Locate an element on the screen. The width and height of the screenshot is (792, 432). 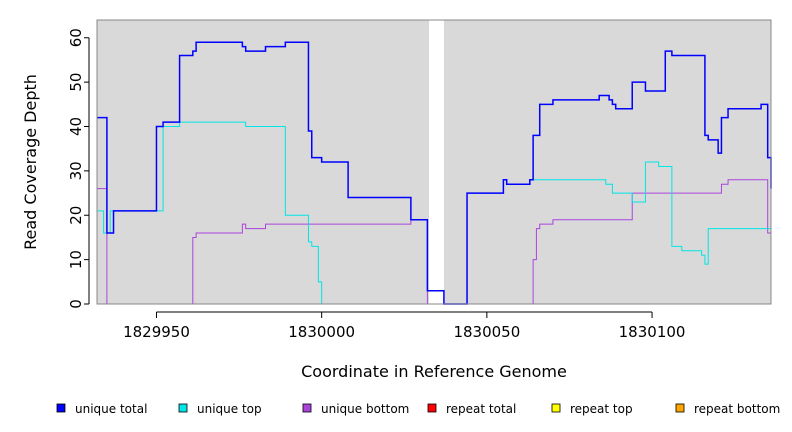
y-tick-label: 0 is located at coordinates (76, 304).